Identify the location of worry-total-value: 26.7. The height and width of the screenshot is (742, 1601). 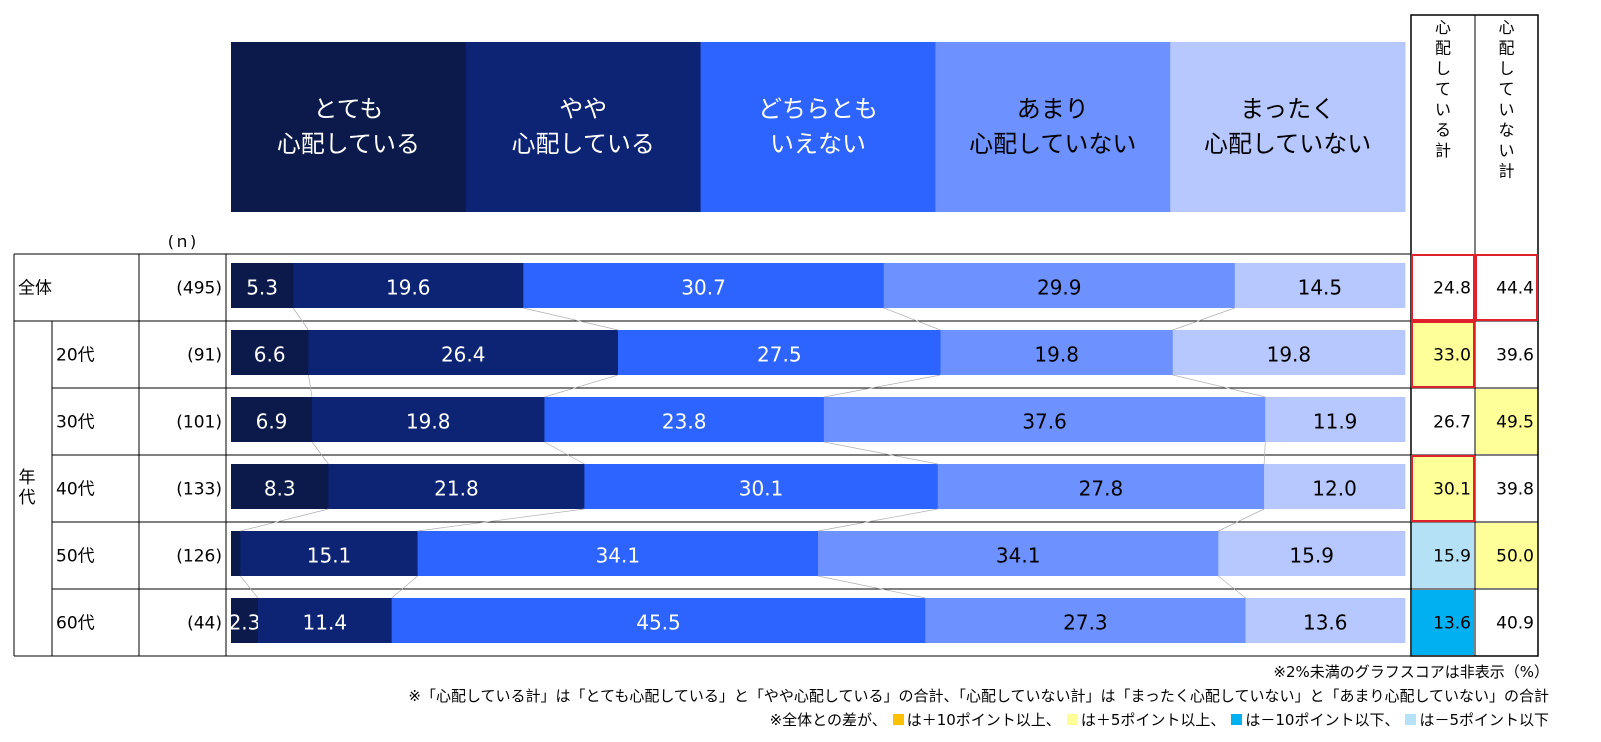
(1452, 423).